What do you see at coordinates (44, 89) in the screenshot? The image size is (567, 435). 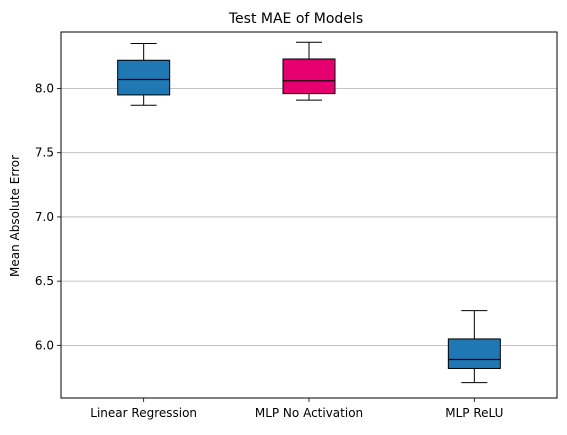 I see `y-tick-label: 8.0` at bounding box center [44, 89].